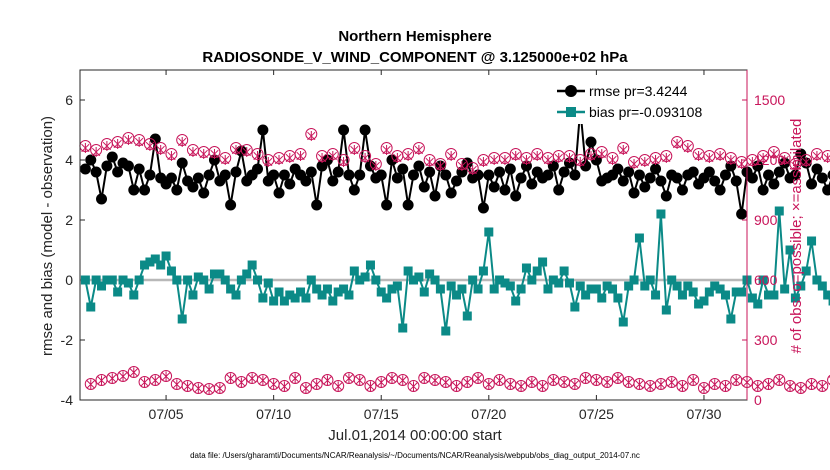 The image size is (830, 470). What do you see at coordinates (273, 414) in the screenshot?
I see `x-tick-label: 07/10` at bounding box center [273, 414].